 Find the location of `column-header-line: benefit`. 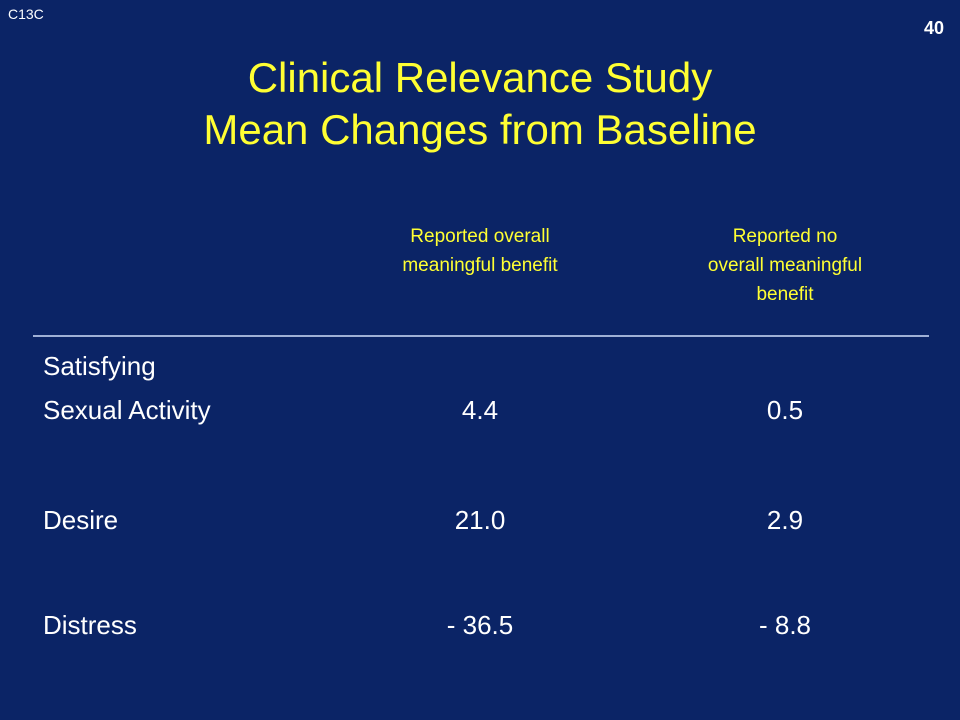

column-header-line: benefit is located at coordinates (785, 294).